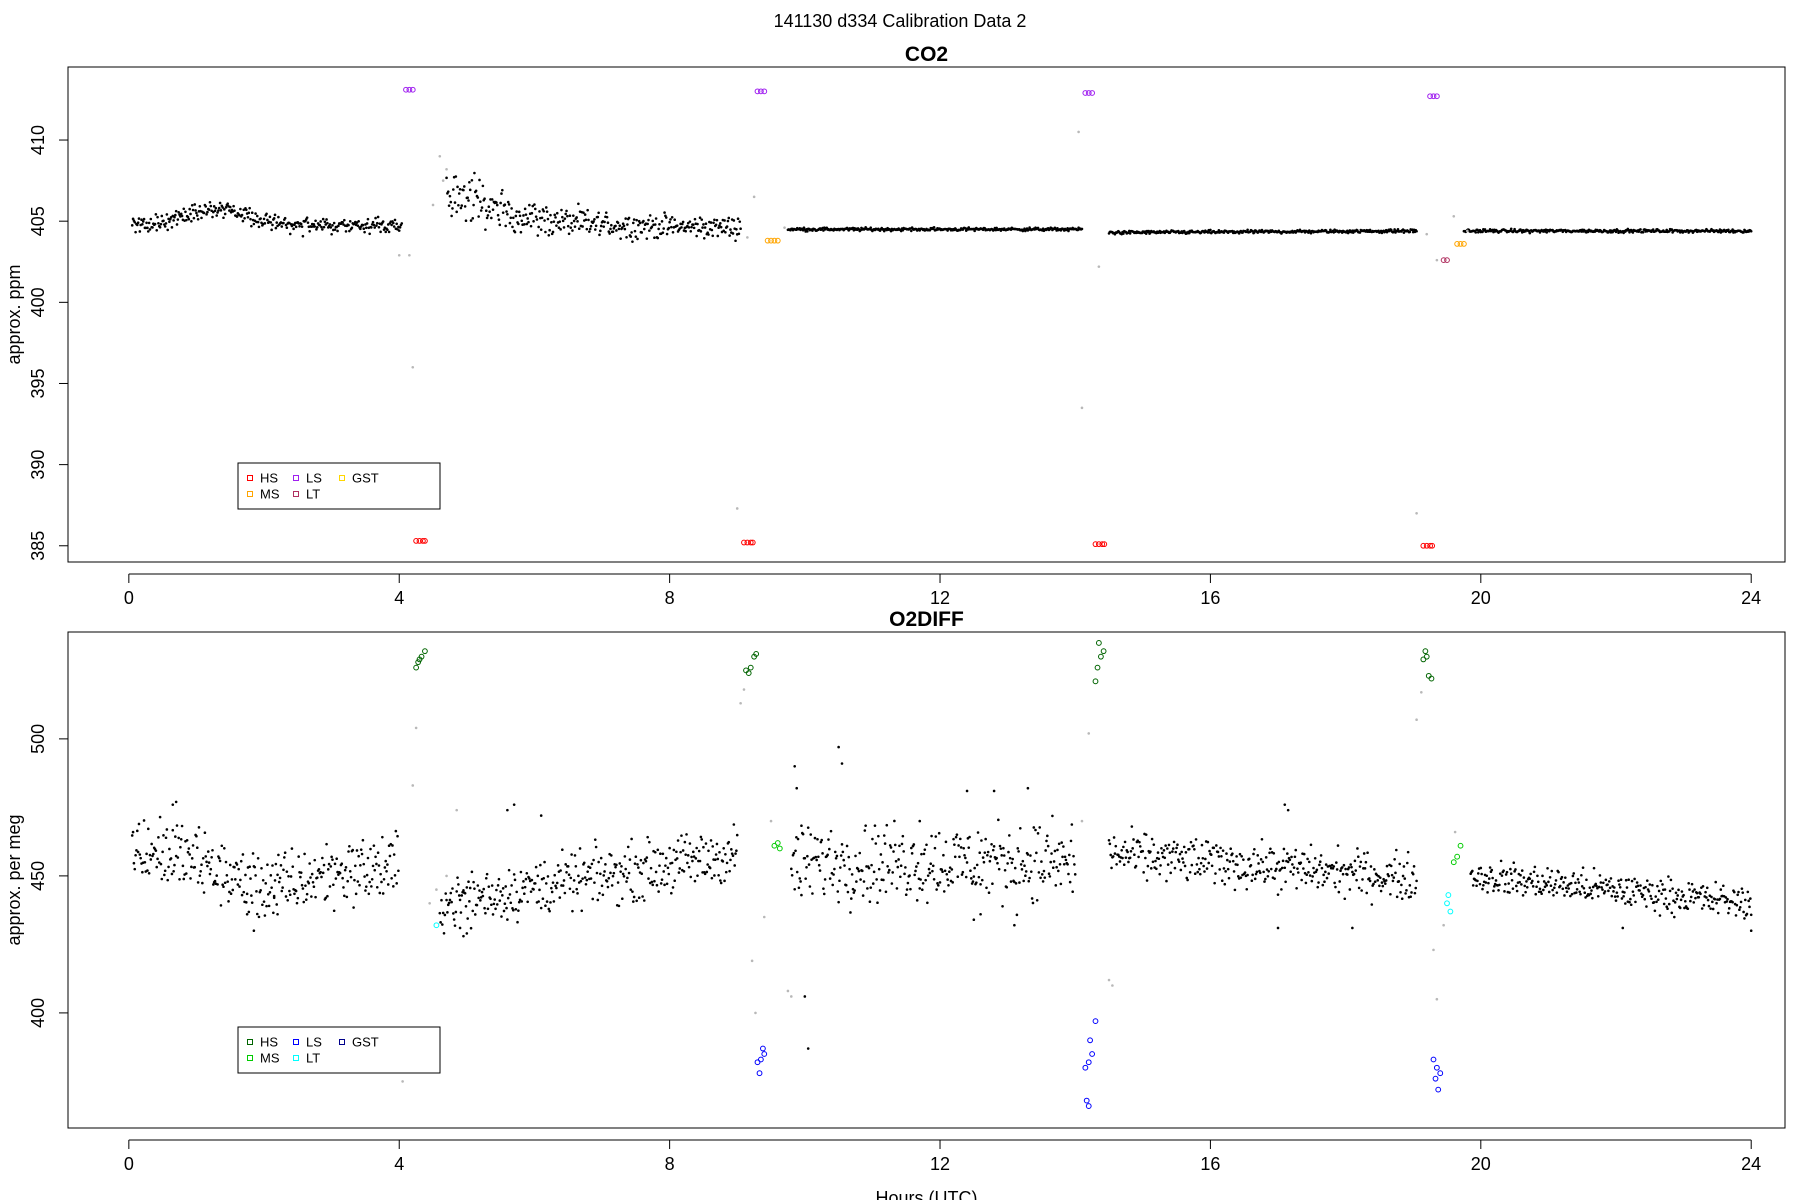 The image size is (1800, 1200). What do you see at coordinates (1095, 544) in the screenshot?
I see `co2-hs-calibration-point` at bounding box center [1095, 544].